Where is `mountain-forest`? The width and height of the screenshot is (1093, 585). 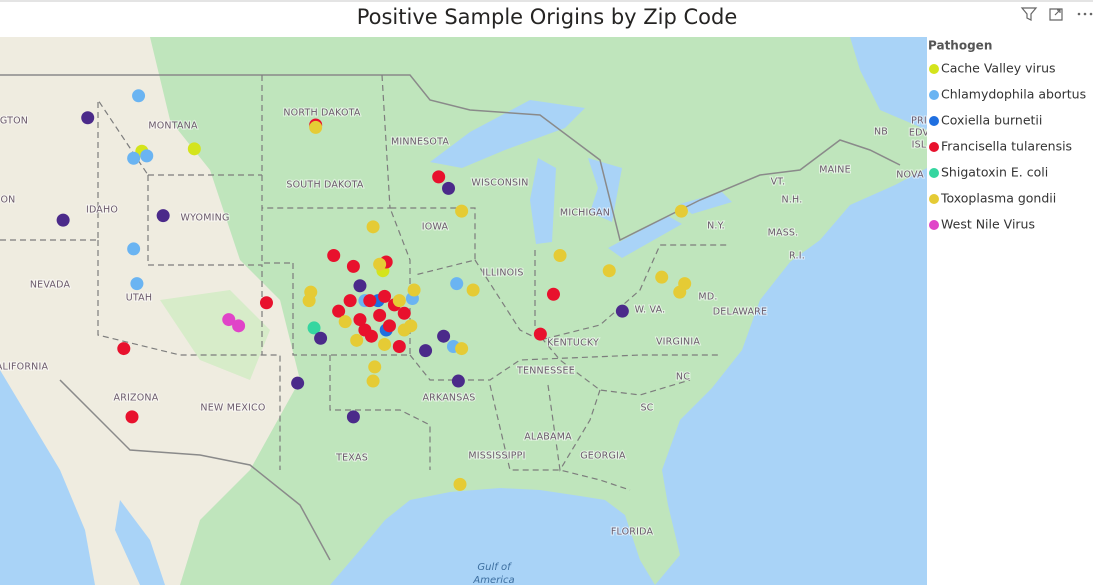 mountain-forest is located at coordinates (215, 335).